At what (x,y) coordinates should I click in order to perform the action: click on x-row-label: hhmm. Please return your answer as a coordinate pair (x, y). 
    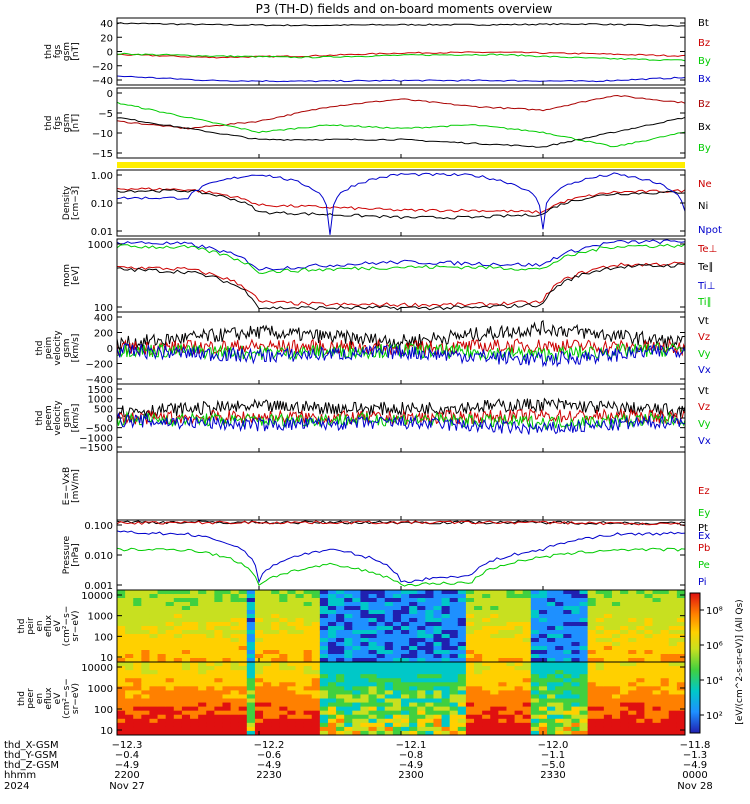
    Looking at the image, I should click on (20, 775).